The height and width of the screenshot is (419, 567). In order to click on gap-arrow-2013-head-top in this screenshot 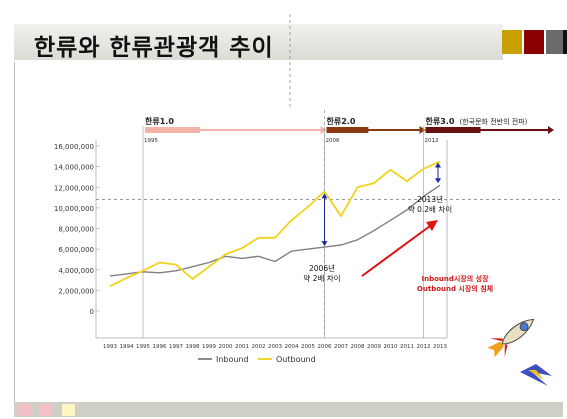, I will do `click(438, 165)`.